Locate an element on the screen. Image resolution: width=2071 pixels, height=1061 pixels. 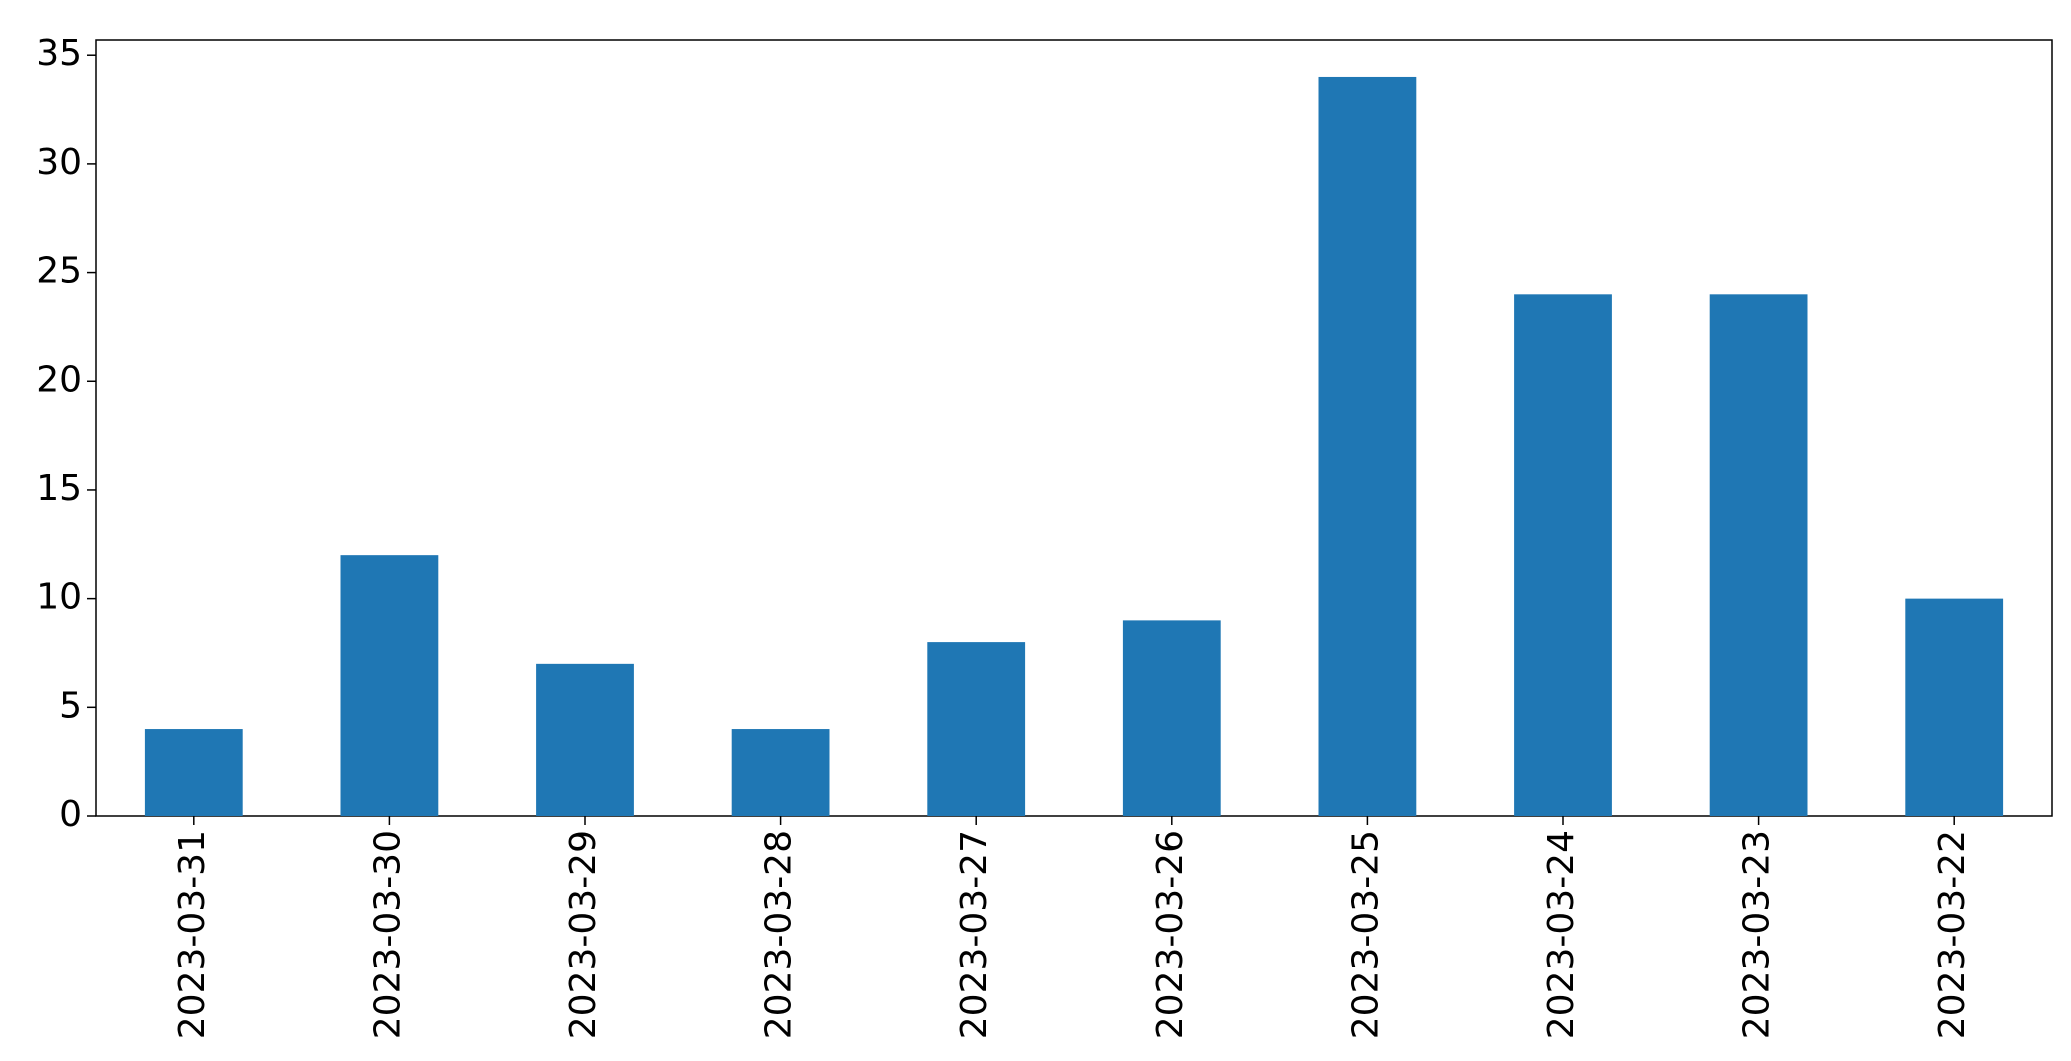
y-tick-label: 30 is located at coordinates (59, 162).